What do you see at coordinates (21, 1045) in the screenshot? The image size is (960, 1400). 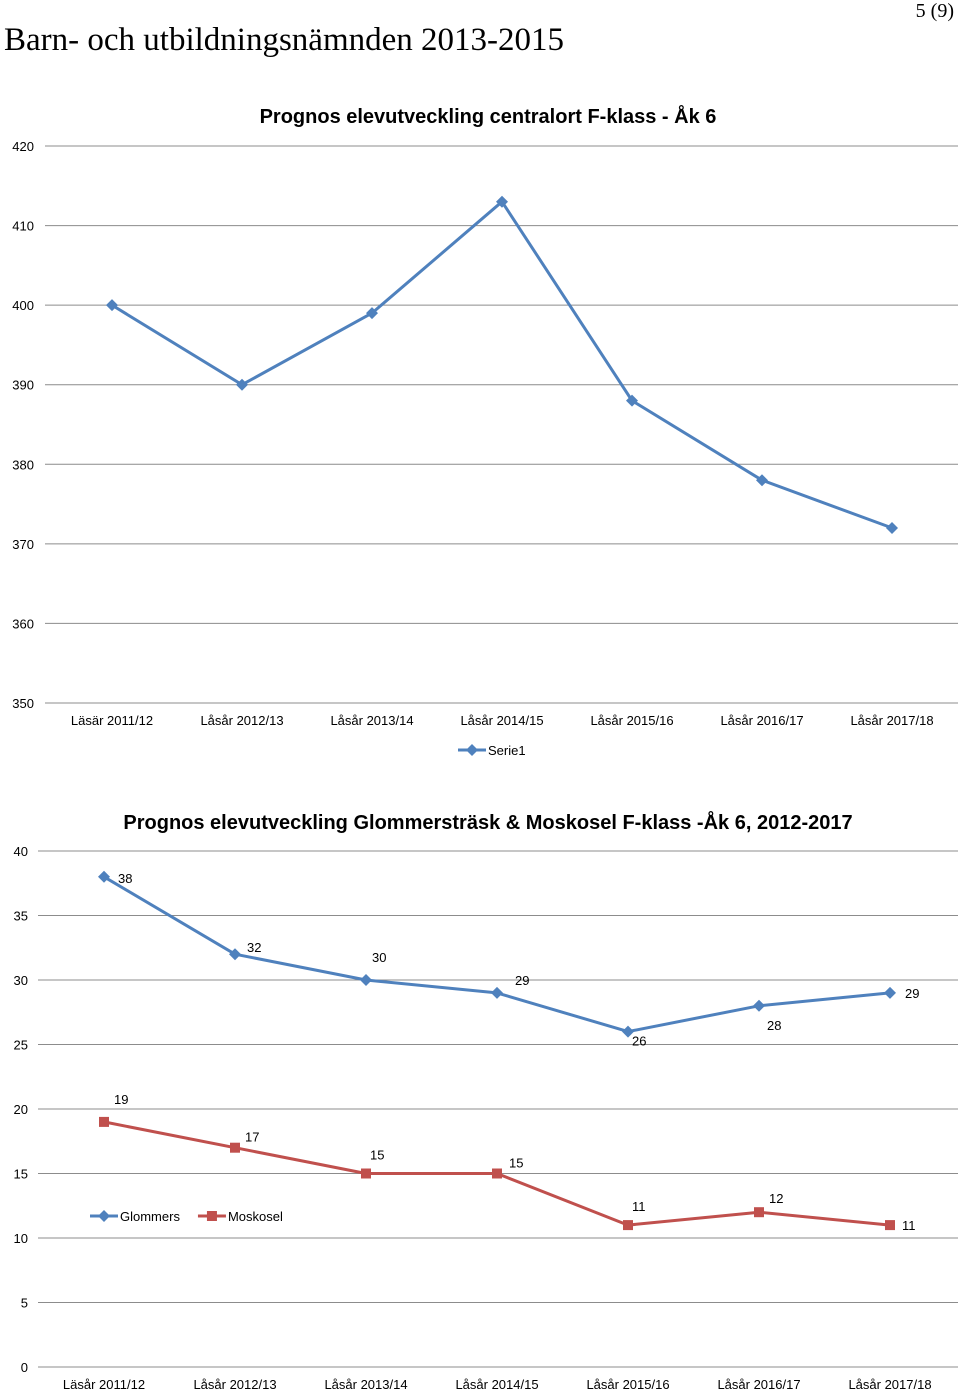 I see `y-tick-label: 25` at bounding box center [21, 1045].